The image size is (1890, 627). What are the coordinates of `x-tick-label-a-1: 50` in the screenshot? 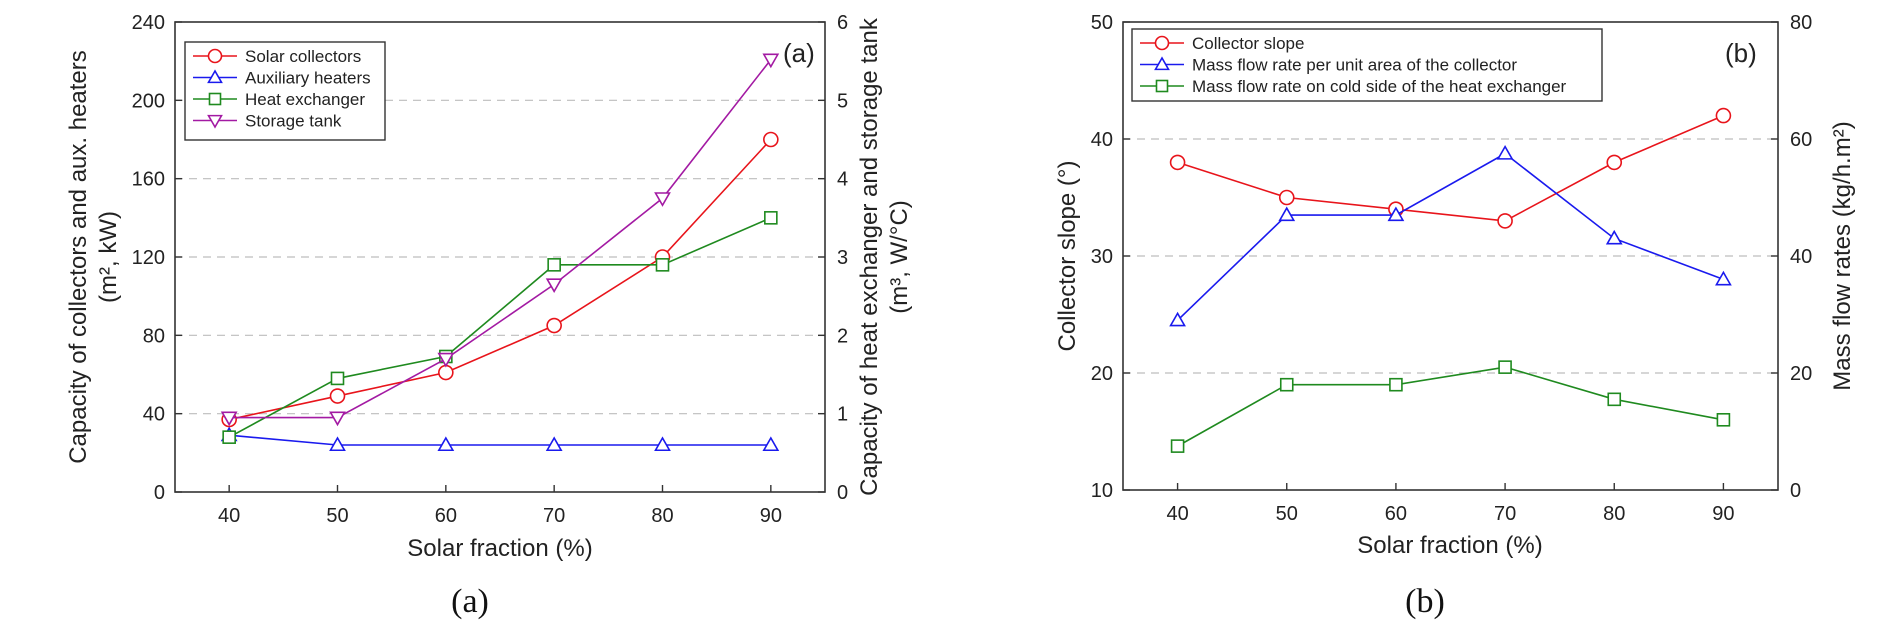 It's located at (337, 516).